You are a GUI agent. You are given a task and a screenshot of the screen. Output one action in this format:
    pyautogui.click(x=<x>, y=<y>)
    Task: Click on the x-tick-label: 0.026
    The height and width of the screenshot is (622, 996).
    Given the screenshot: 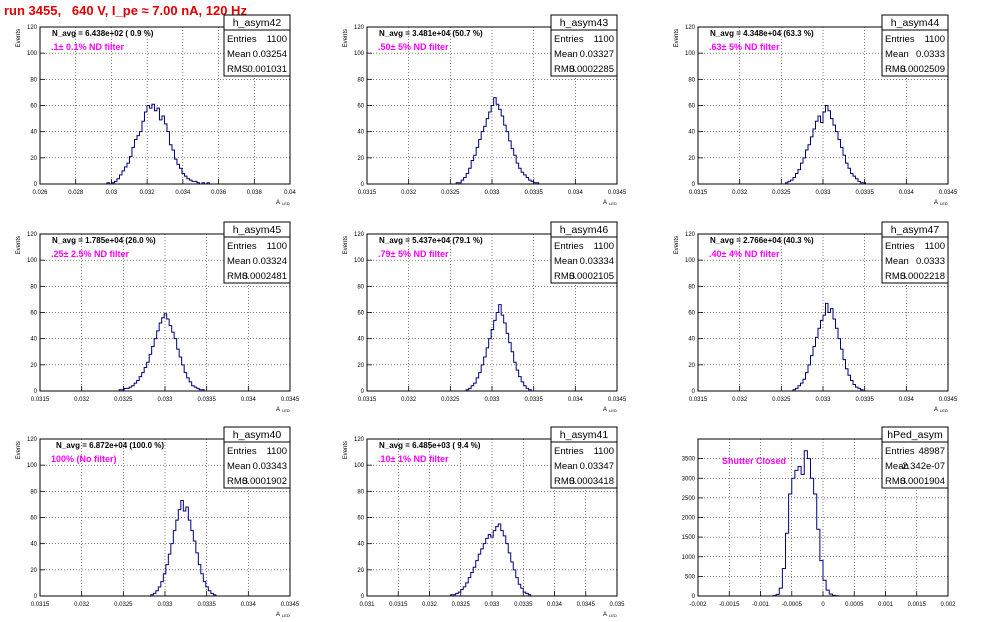 What is the action you would take?
    pyautogui.click(x=40, y=193)
    